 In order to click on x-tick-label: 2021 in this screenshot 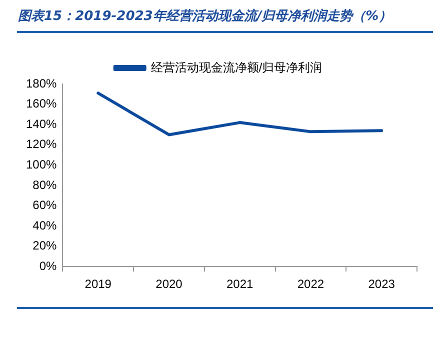, I will do `click(240, 284)`.